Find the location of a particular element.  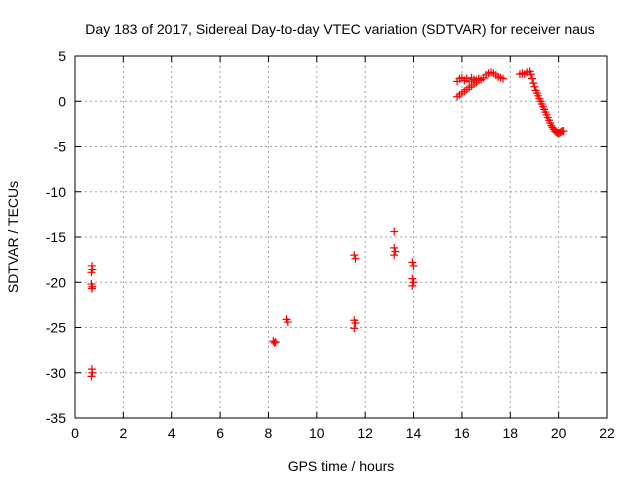

y-tick-label: -20 is located at coordinates (56, 282).